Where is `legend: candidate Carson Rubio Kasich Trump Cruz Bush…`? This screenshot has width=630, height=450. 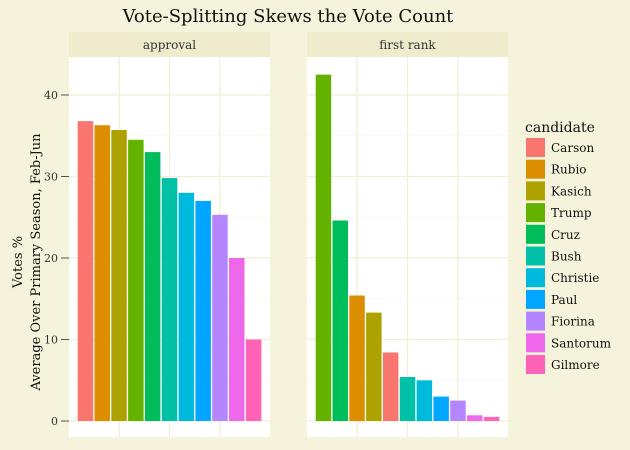
legend: candidate Carson Rubio Kasich Trump Cruz Bush… is located at coordinates (568, 247).